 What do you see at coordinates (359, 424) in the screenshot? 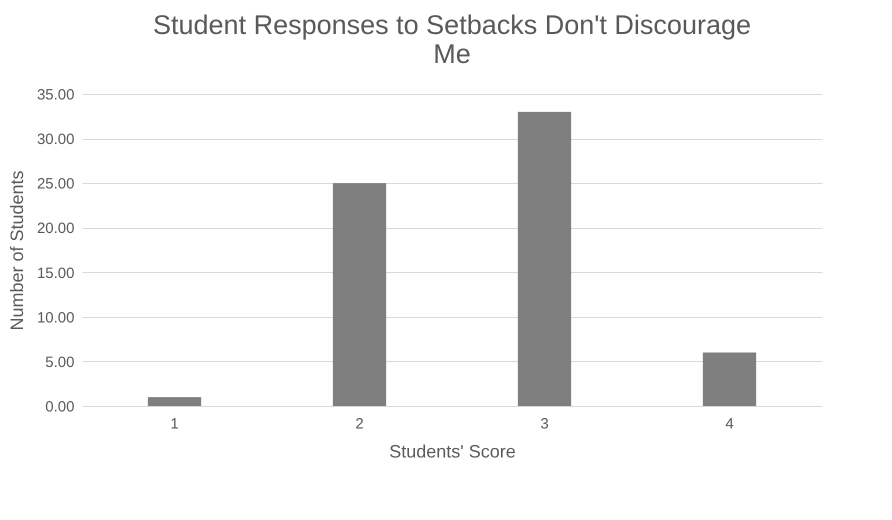
I see `x-tick-label: 2` at bounding box center [359, 424].